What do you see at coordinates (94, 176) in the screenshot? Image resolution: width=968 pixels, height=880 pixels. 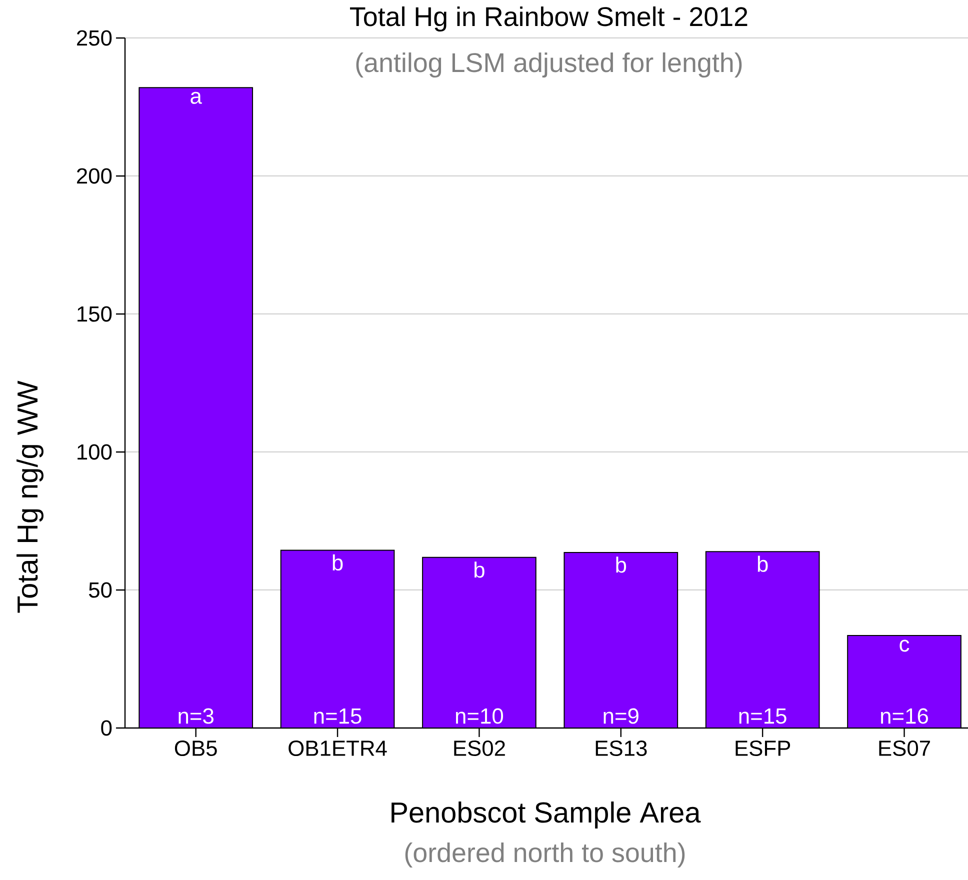 I see `y-tick-label: 200` at bounding box center [94, 176].